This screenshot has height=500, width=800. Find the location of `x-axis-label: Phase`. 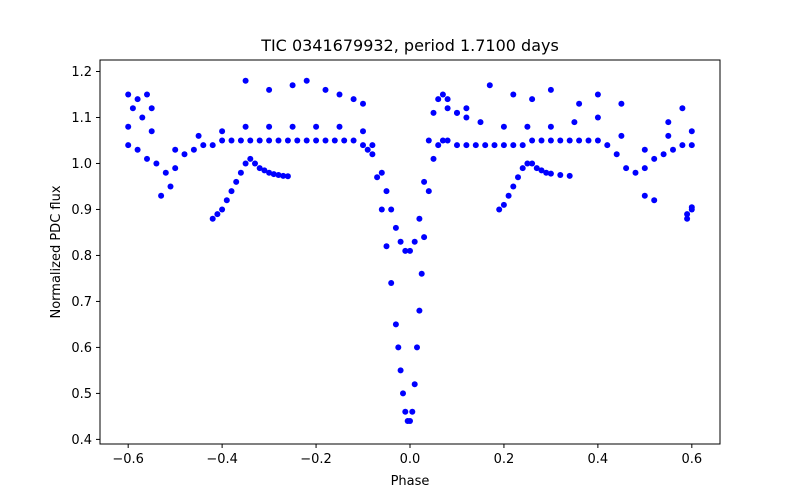

x-axis-label: Phase is located at coordinates (410, 481).